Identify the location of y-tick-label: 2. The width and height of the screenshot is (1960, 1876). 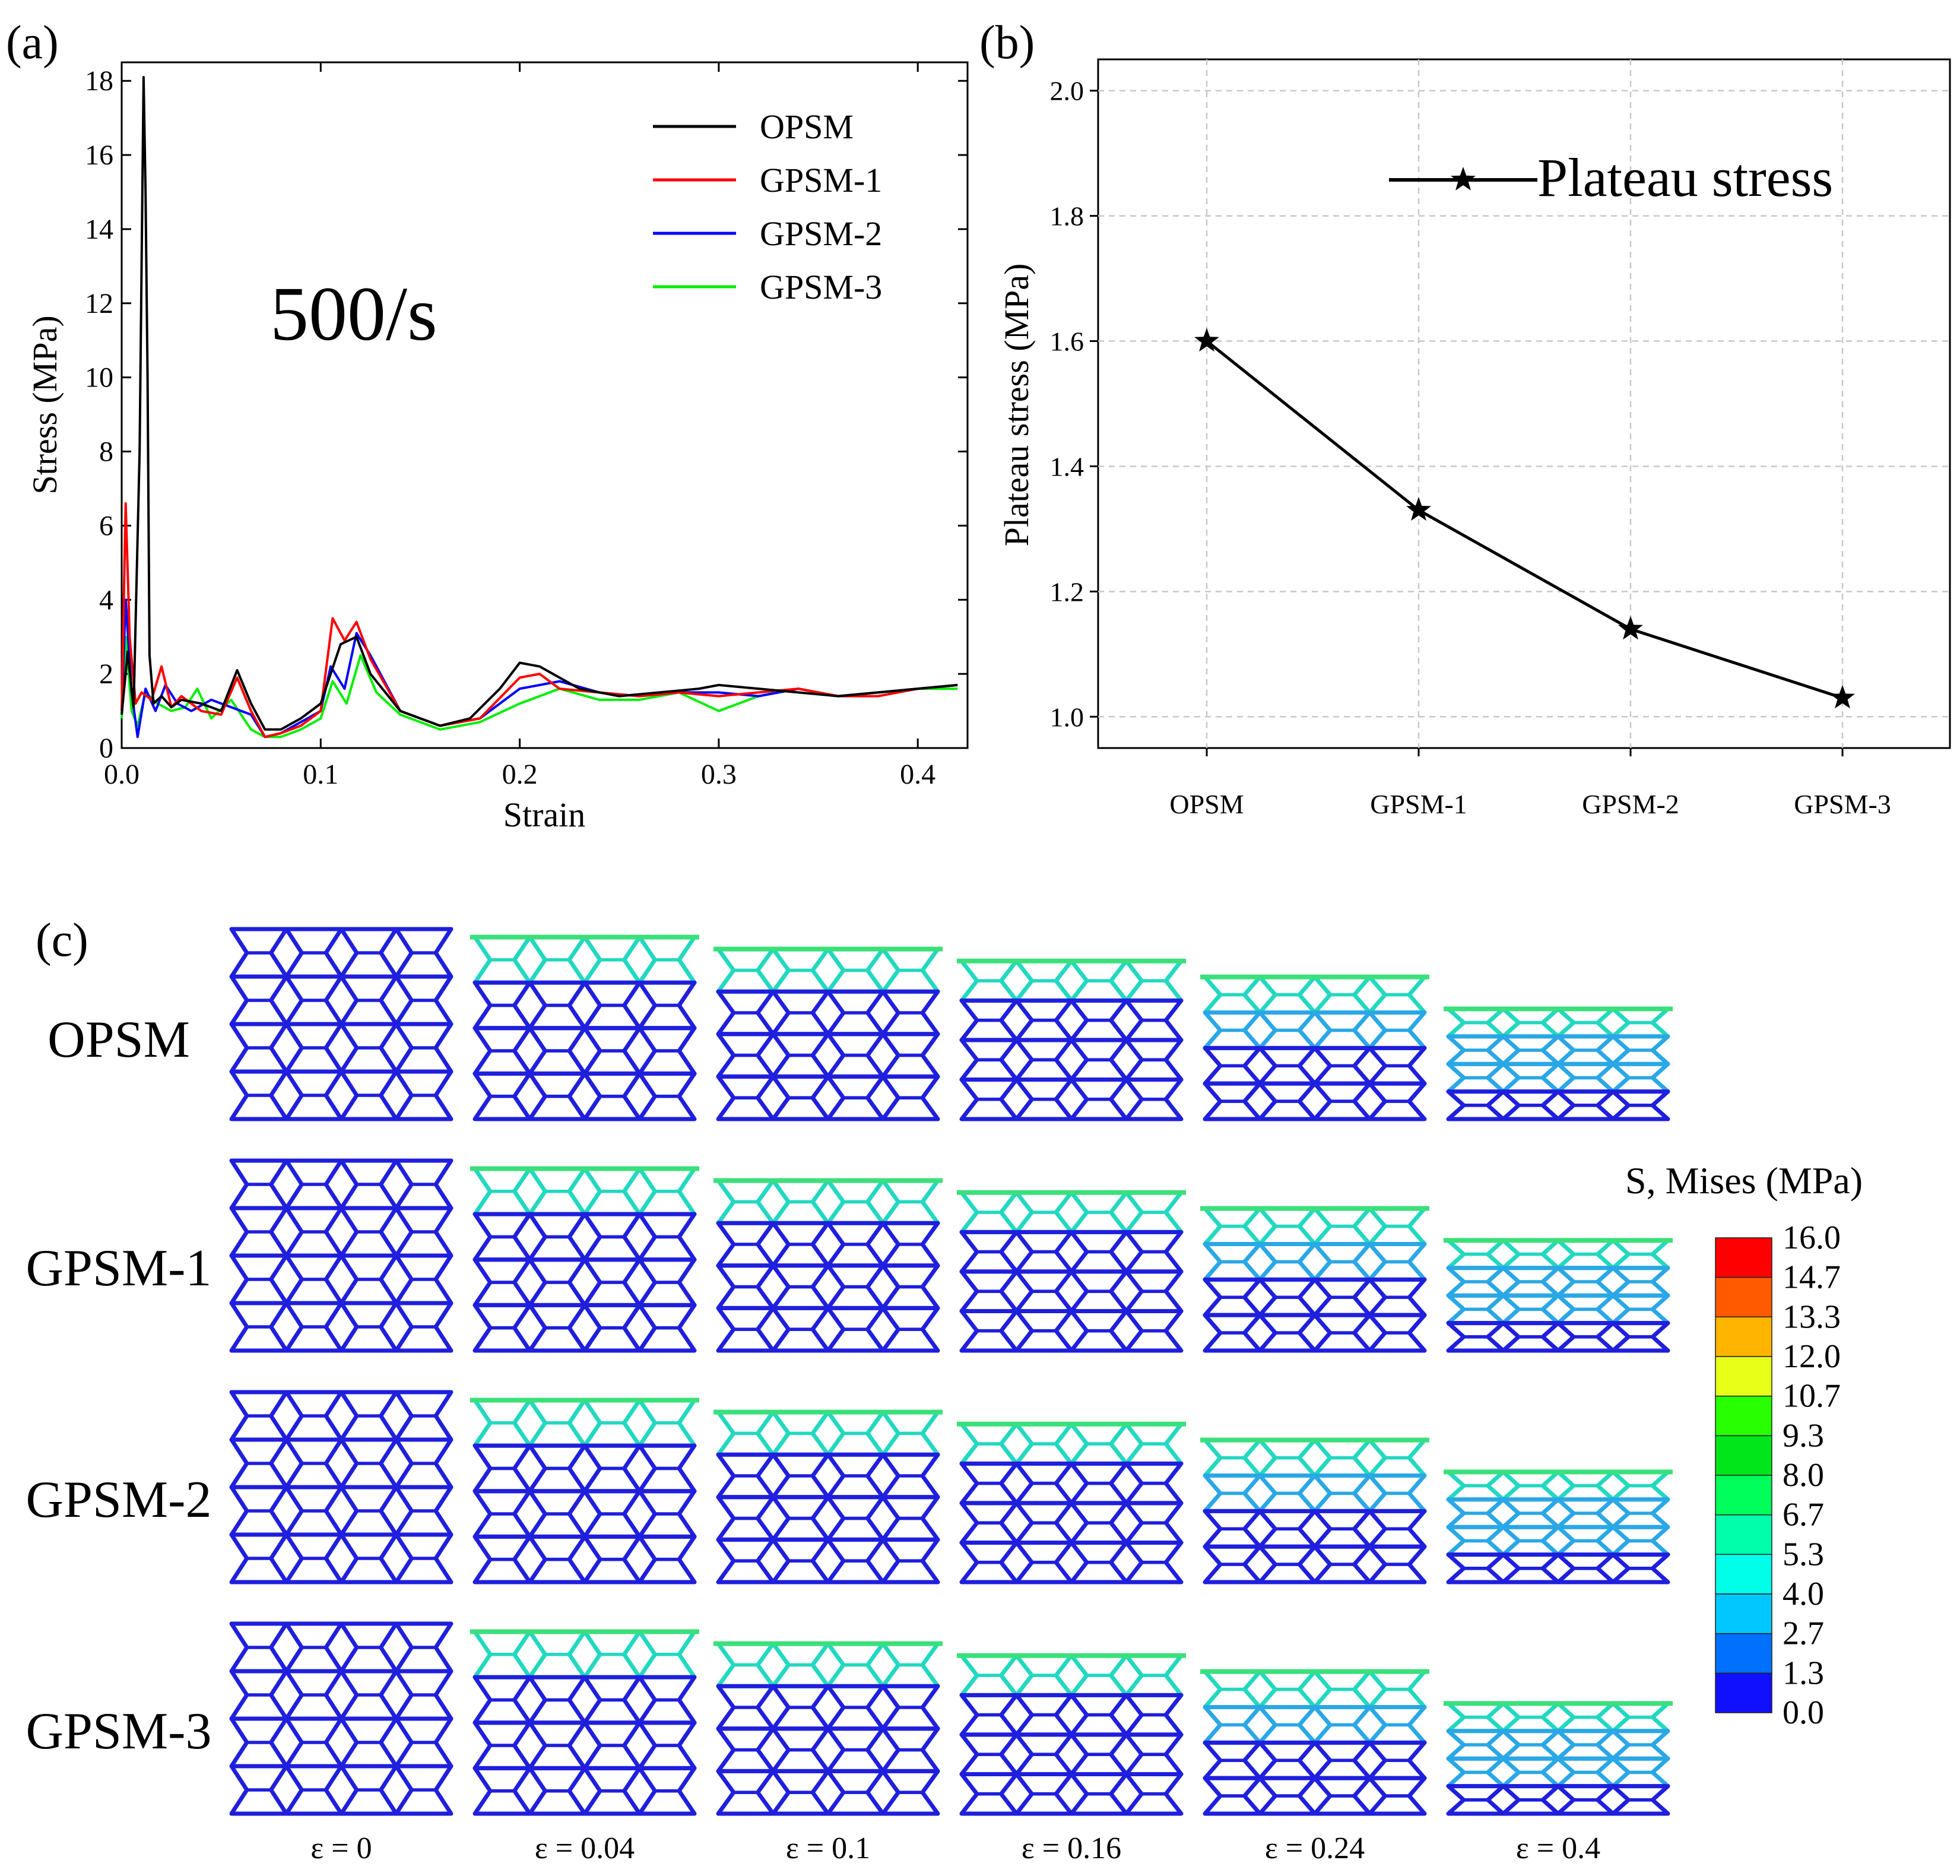
(106, 674).